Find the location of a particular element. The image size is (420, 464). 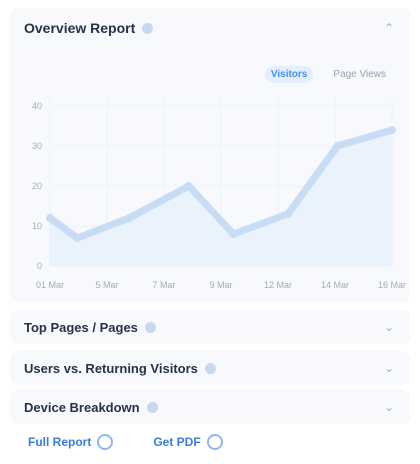

full-report-link: Full Report is located at coordinates (71, 442).